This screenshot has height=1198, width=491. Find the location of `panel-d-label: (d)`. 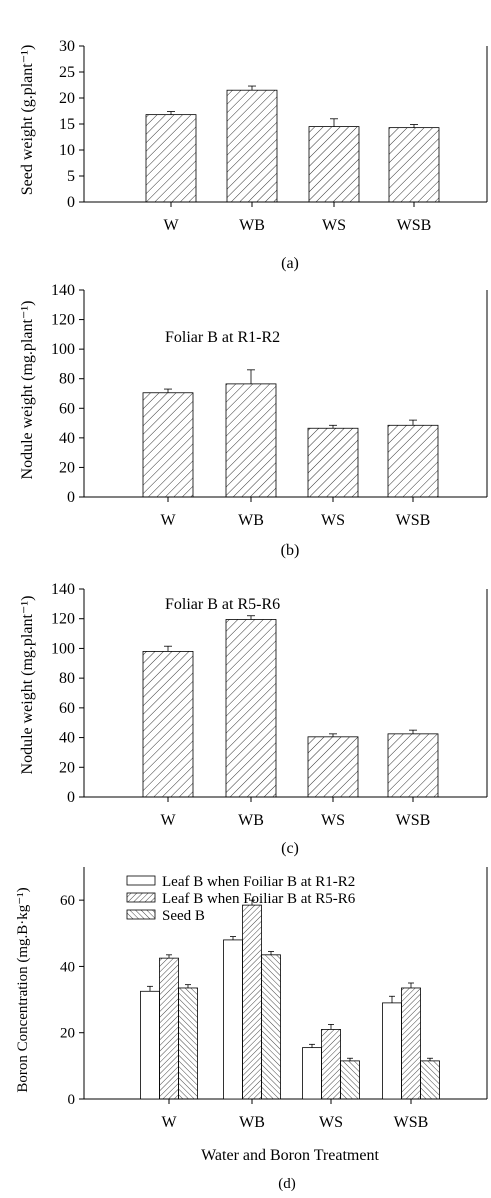

panel-d-label: (d) is located at coordinates (287, 1184).